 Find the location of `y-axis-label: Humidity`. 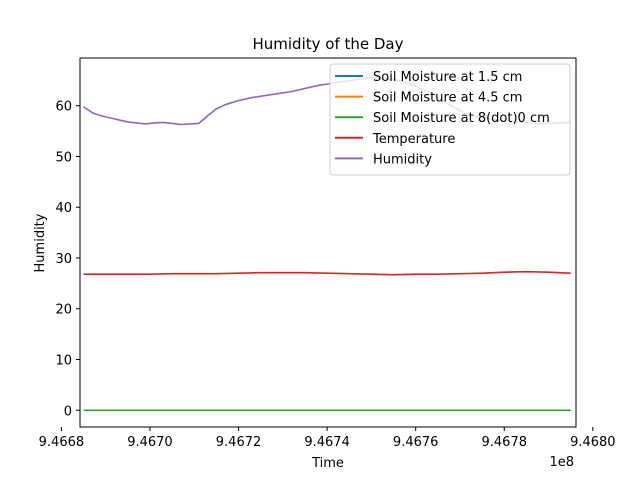

y-axis-label: Humidity is located at coordinates (40, 242).